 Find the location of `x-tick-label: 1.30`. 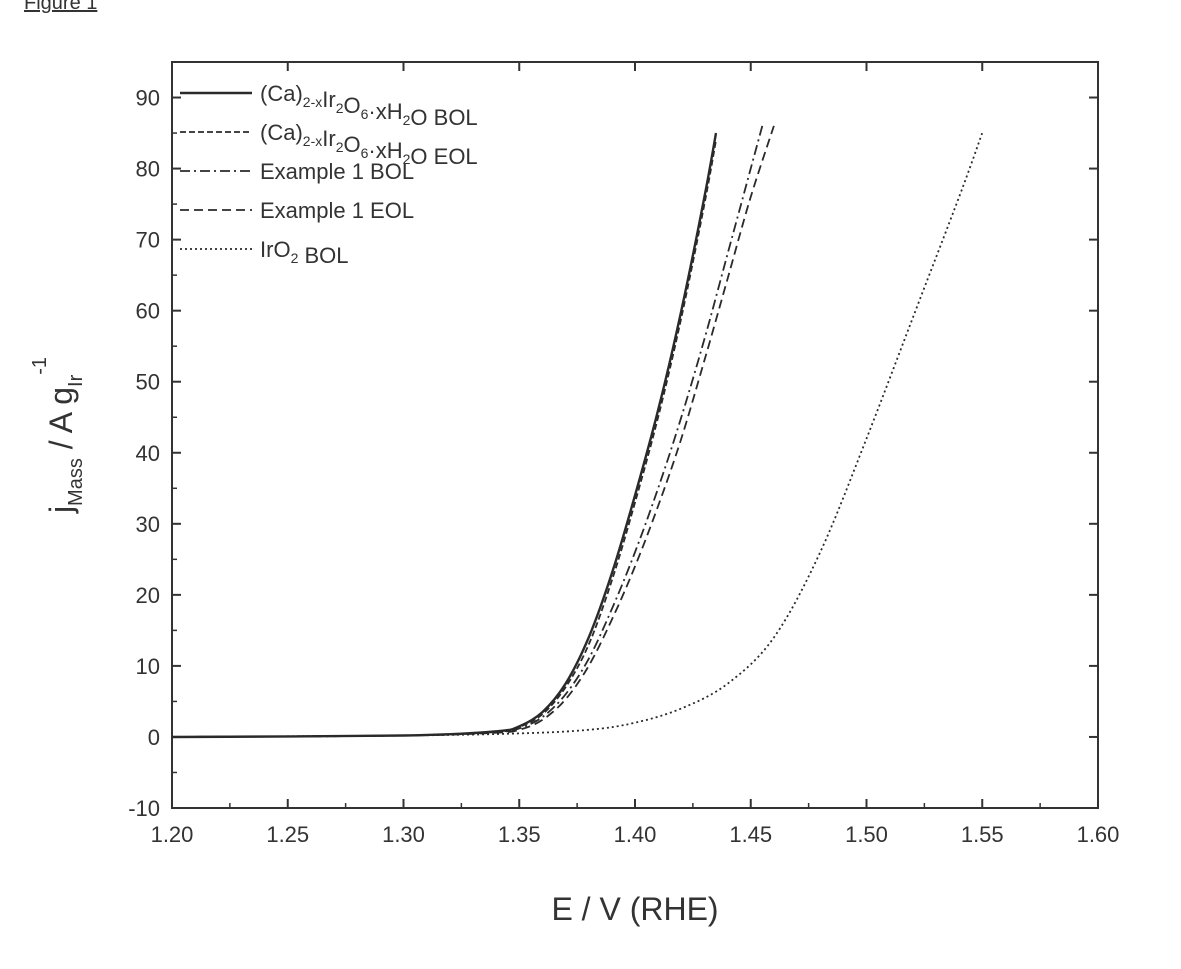

x-tick-label: 1.30 is located at coordinates (403, 834).